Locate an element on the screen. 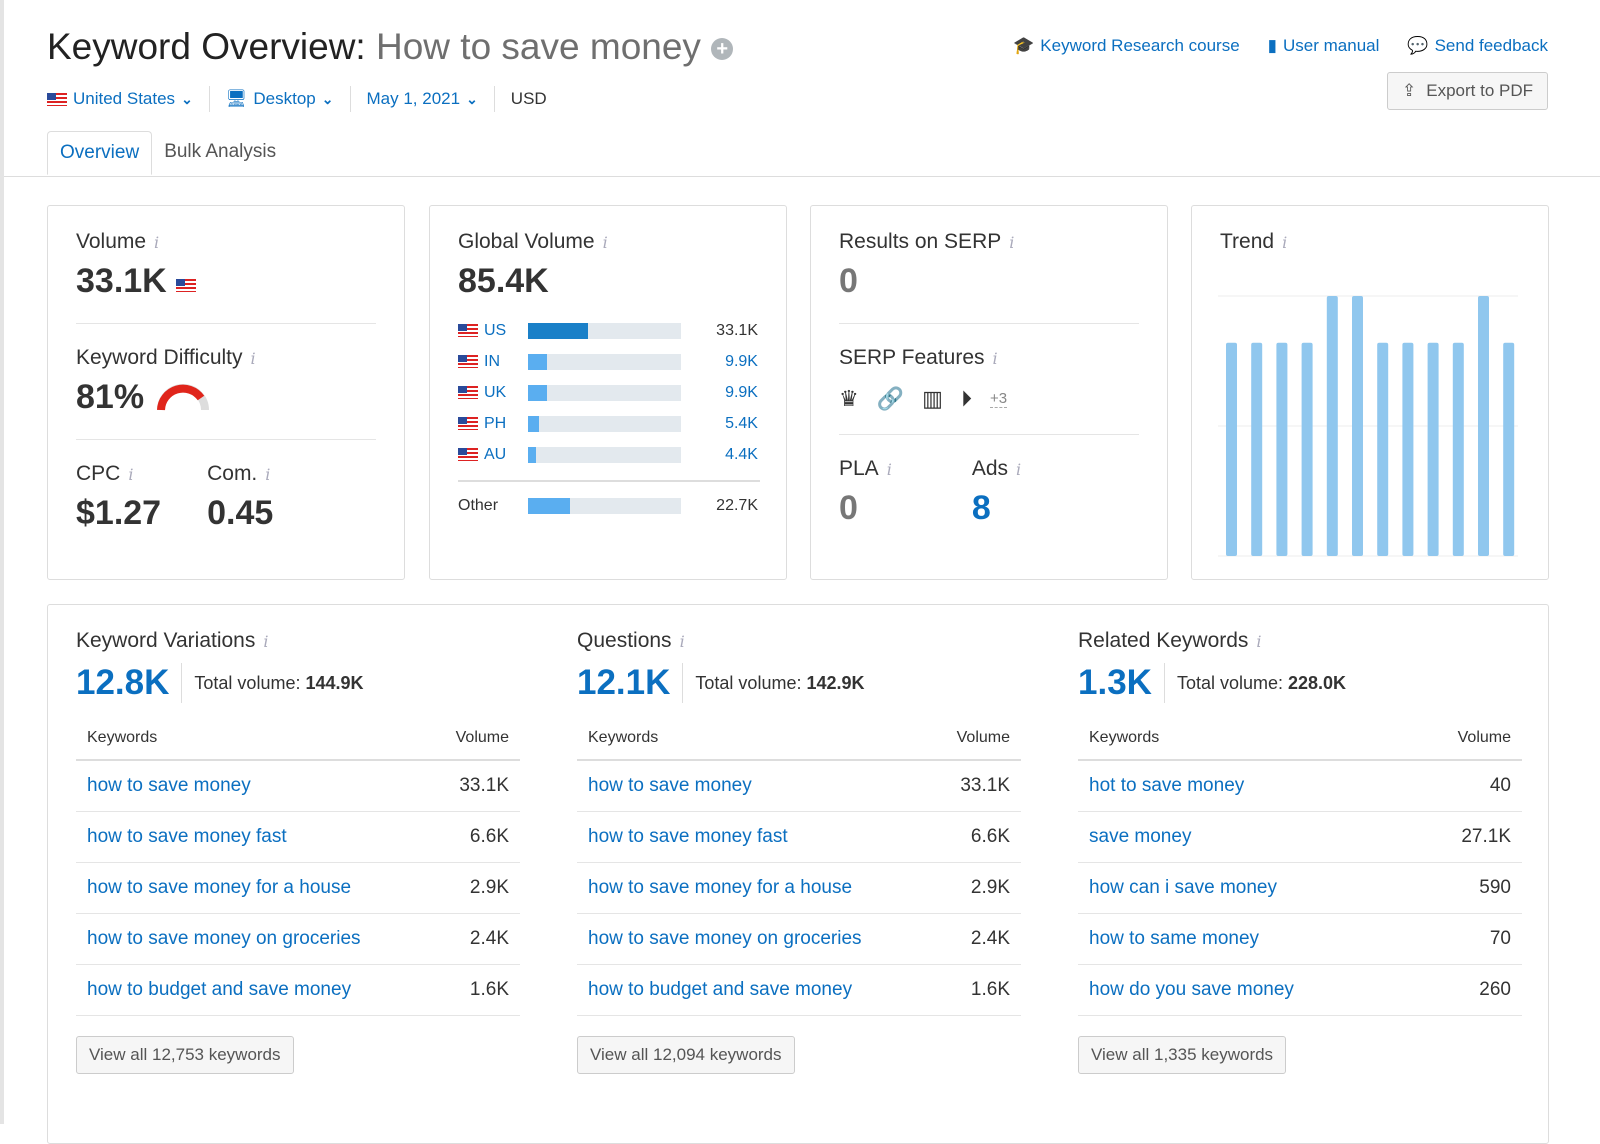 The image size is (1600, 1144). view-all-button: View all 12,753 keywords is located at coordinates (185, 1055).